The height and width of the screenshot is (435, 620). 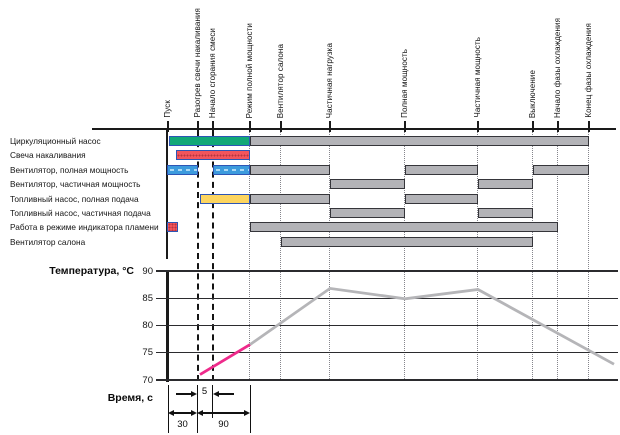 I want to click on gantt-row-label: Свеча накаливания, so click(x=48, y=155).